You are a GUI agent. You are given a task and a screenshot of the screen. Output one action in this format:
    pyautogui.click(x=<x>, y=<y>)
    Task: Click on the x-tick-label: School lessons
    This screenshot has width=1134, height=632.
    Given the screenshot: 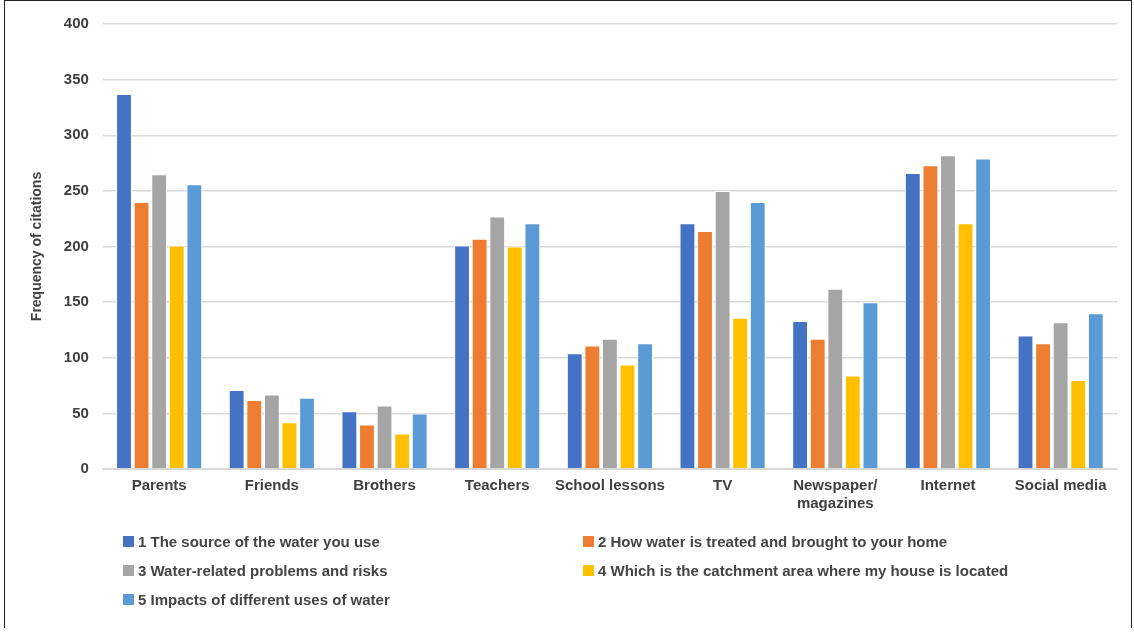 What is the action you would take?
    pyautogui.click(x=609, y=485)
    